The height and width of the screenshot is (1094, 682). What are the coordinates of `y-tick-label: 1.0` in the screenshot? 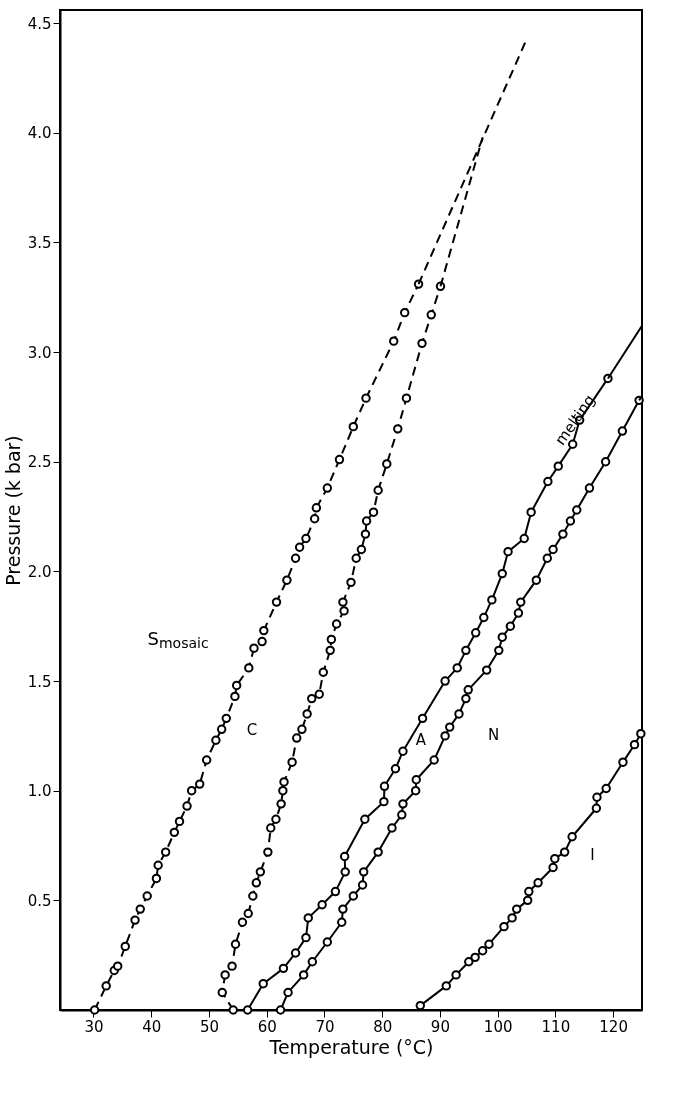 It's located at (39, 791).